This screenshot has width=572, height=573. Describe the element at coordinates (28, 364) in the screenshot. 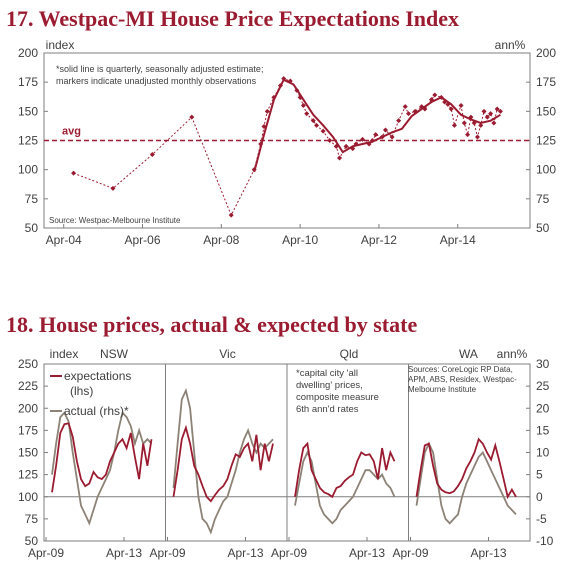

I see `y-tick-left: 250` at that location.